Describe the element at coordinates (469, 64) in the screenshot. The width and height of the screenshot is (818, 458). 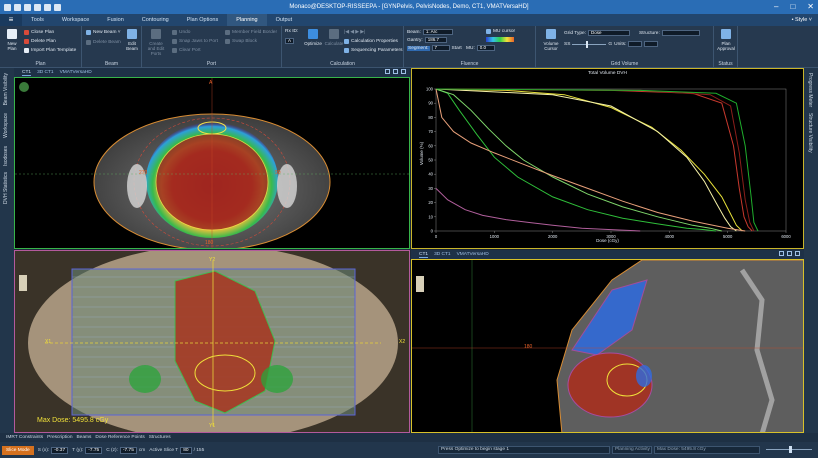
I see `fluence-group-label: Fluence` at that location.